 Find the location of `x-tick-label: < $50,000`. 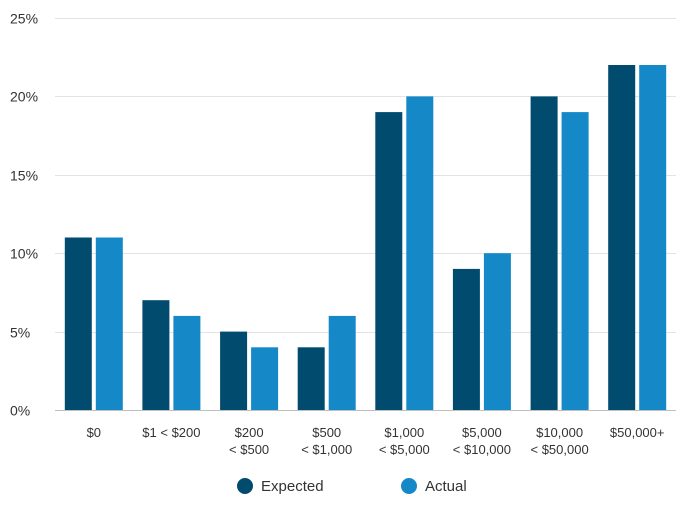

x-tick-label: < $50,000 is located at coordinates (559, 449).